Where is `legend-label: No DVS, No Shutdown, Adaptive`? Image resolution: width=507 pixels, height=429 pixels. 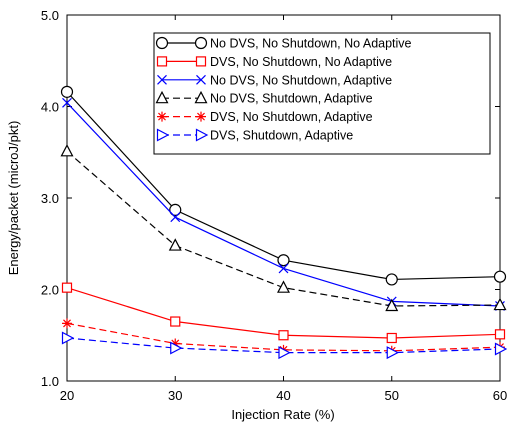
legend-label: No DVS, No Shutdown, Adaptive is located at coordinates (301, 80).